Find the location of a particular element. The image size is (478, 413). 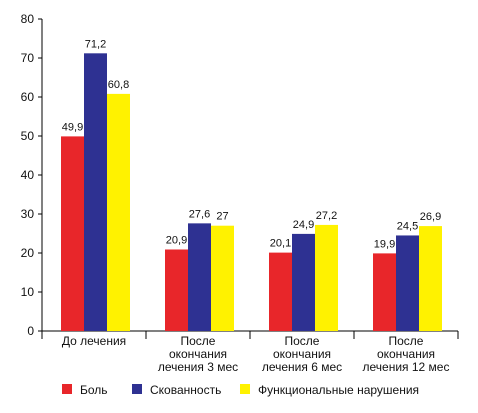

data-label: 20,1 is located at coordinates (280, 244).